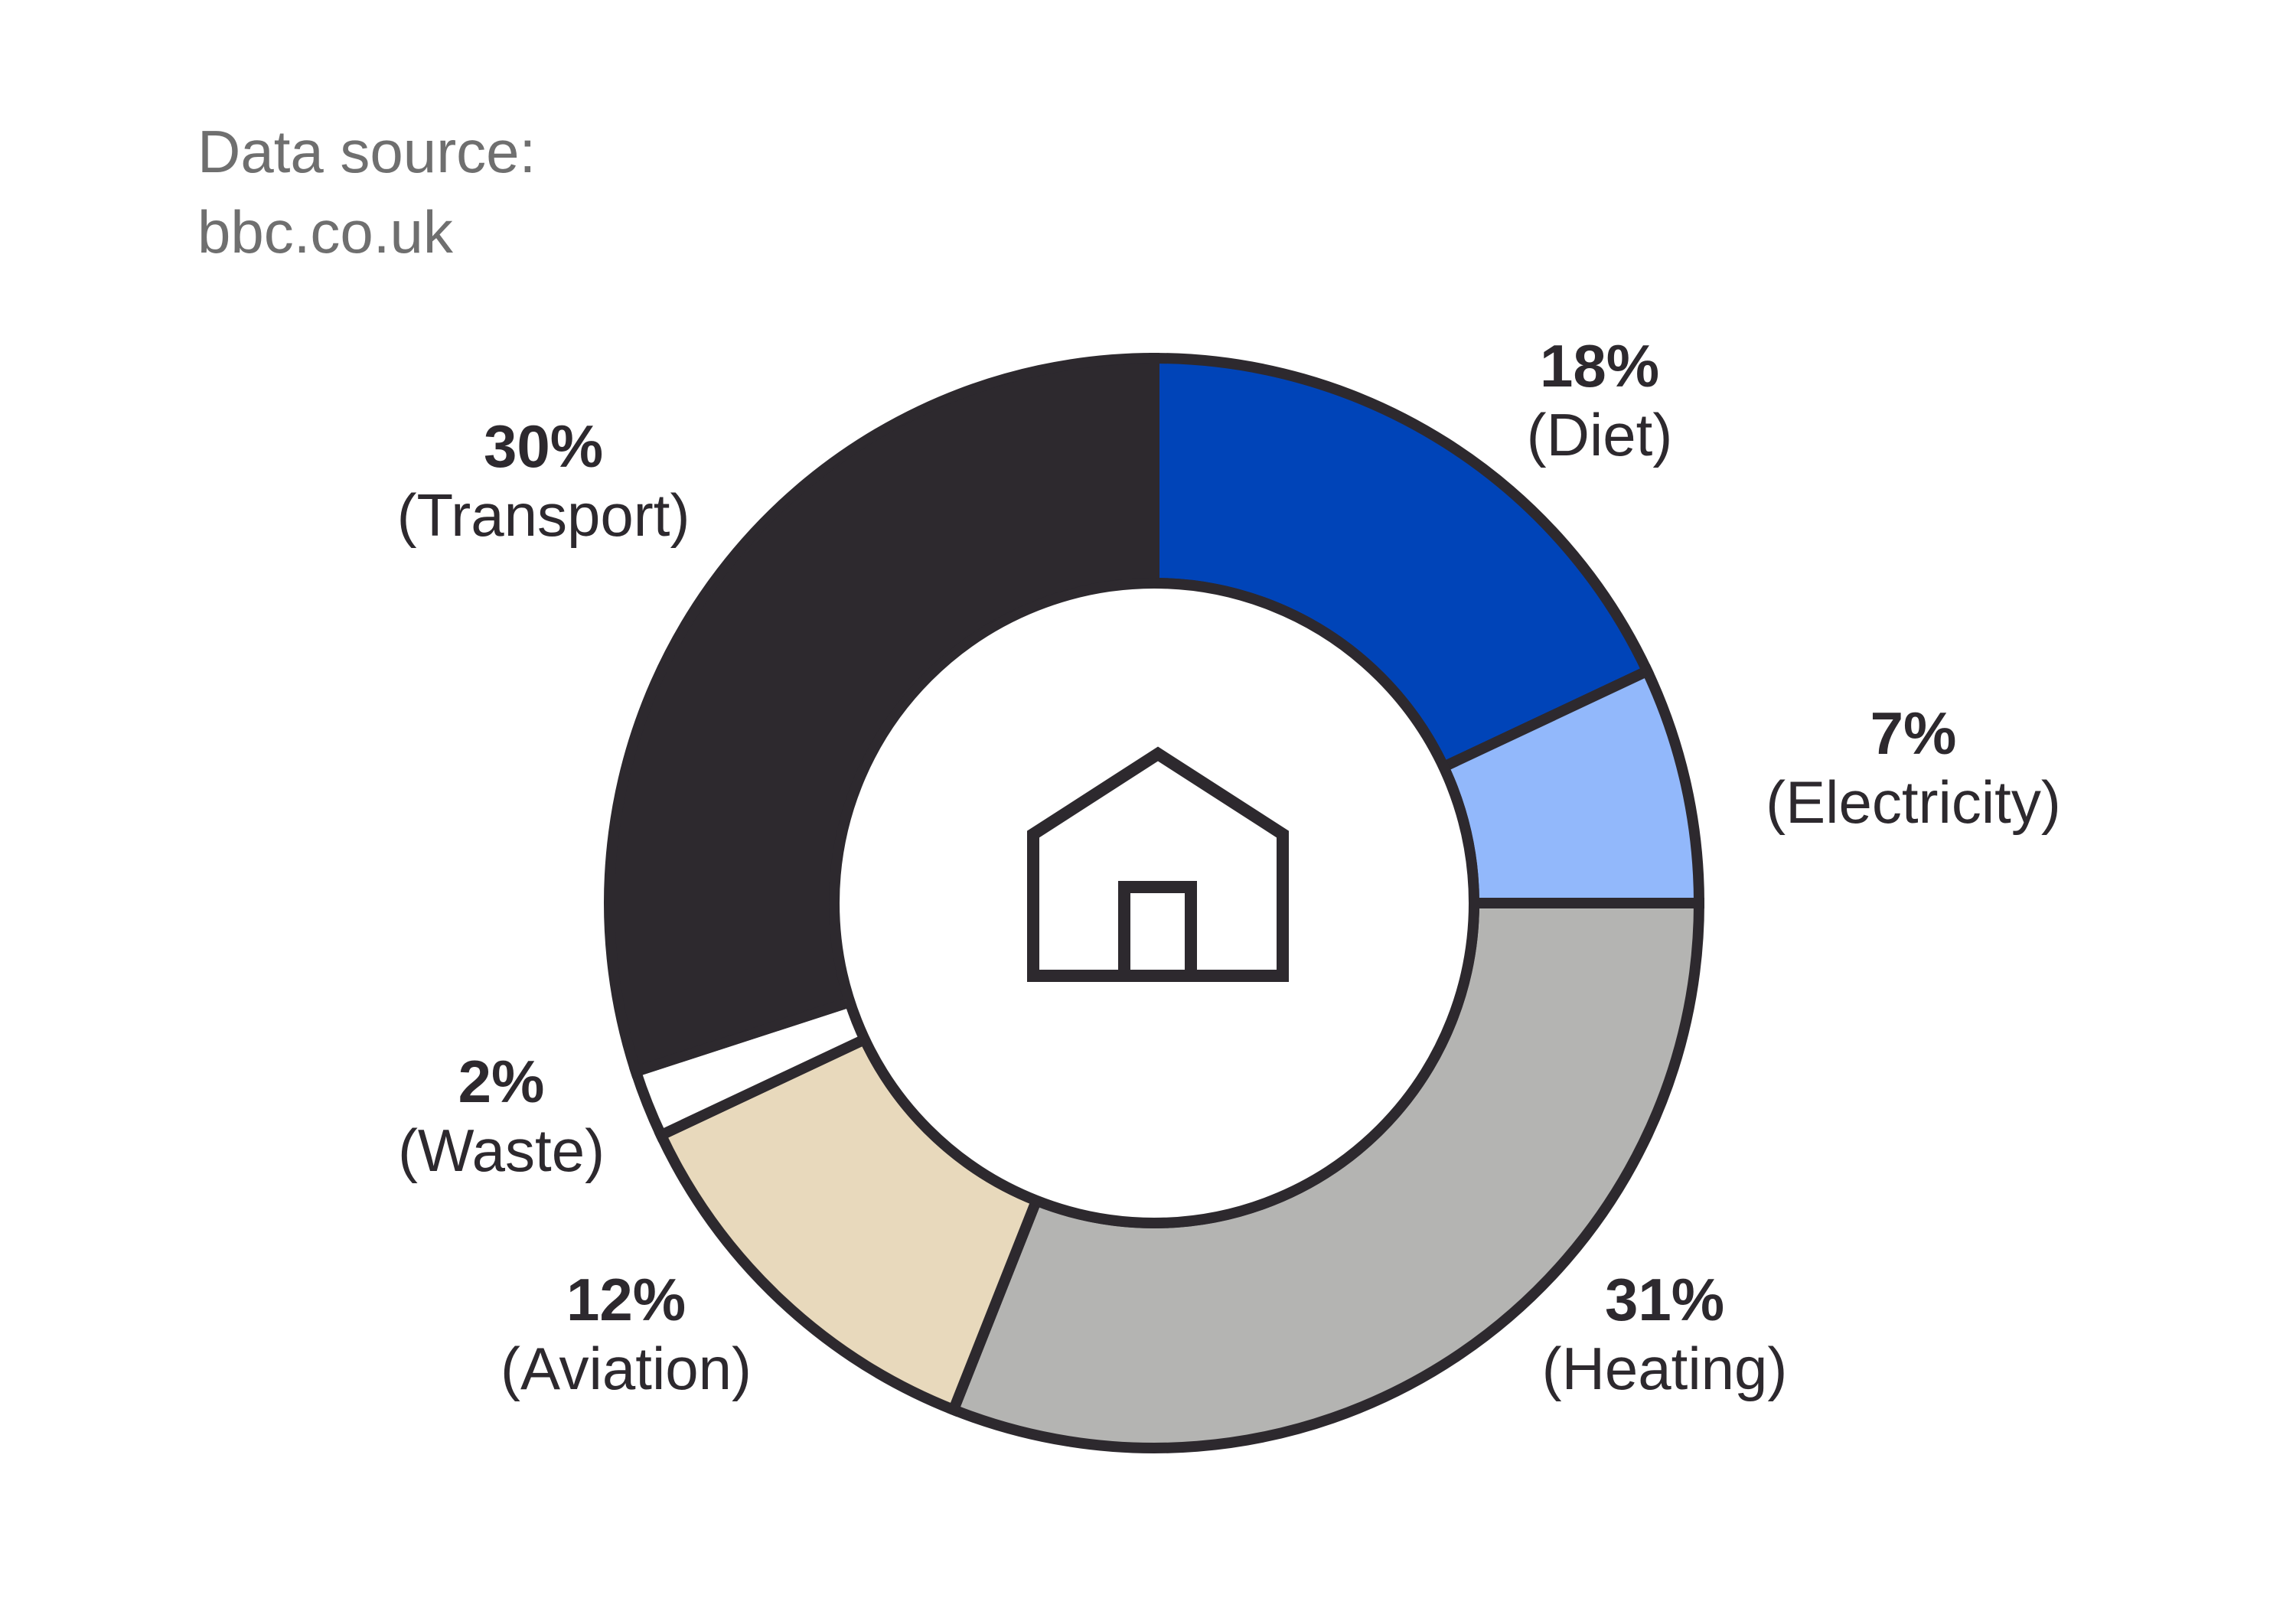 The width and height of the screenshot is (2296, 1608). What do you see at coordinates (501, 1150) in the screenshot?
I see `category-label-waste: (Waste)` at bounding box center [501, 1150].